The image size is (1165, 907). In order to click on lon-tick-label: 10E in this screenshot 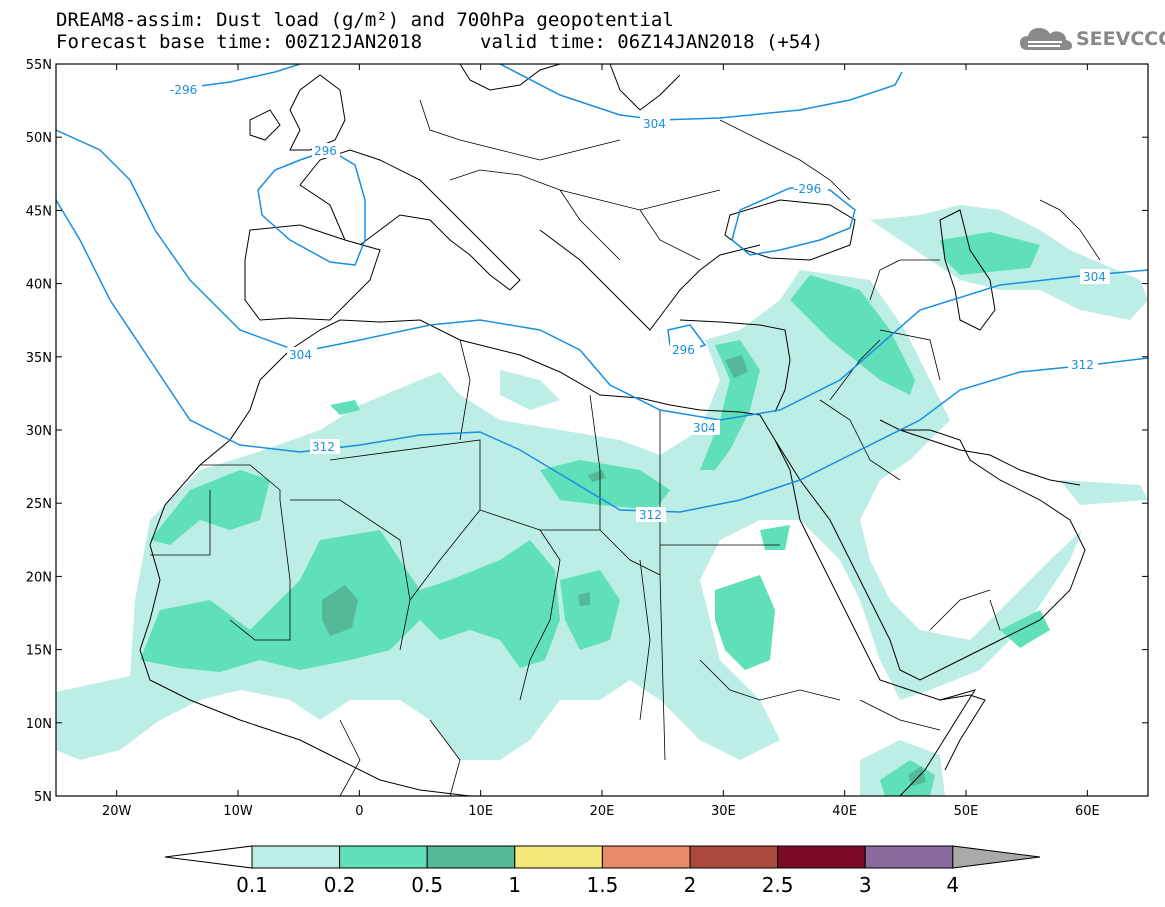, I will do `click(480, 811)`.